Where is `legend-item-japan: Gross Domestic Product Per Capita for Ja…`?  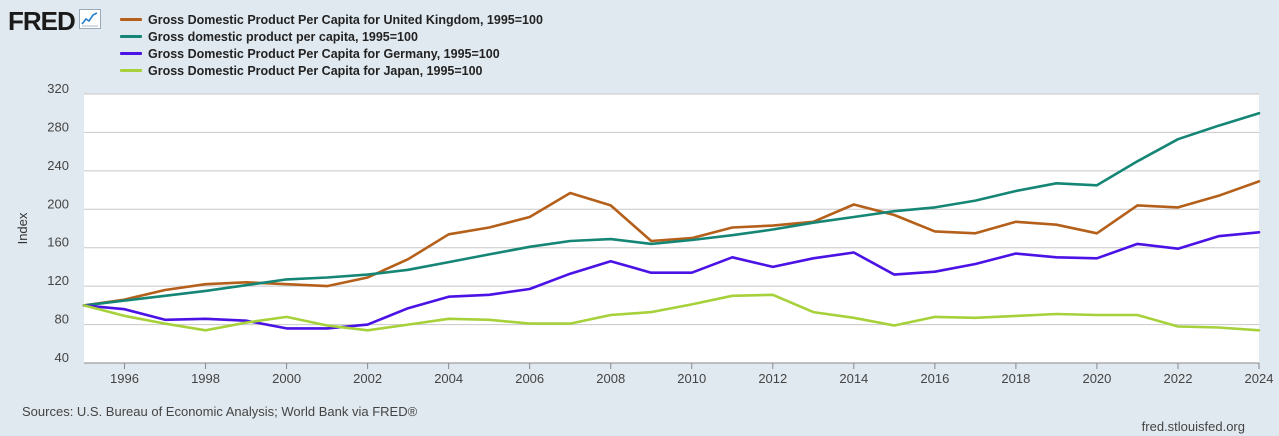 legend-item-japan: Gross Domestic Product Per Capita for Ja… is located at coordinates (331, 70).